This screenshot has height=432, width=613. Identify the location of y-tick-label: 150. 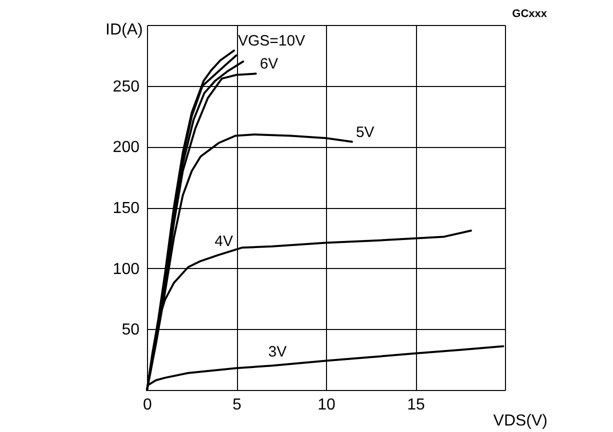
(126, 208).